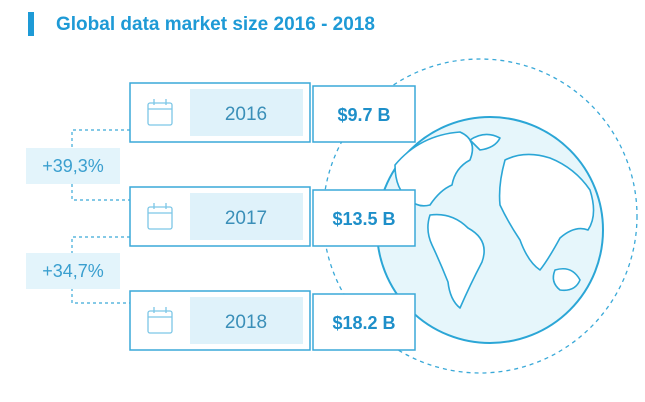 This screenshot has height=402, width=645. What do you see at coordinates (31, 24) in the screenshot?
I see `title-bar` at bounding box center [31, 24].